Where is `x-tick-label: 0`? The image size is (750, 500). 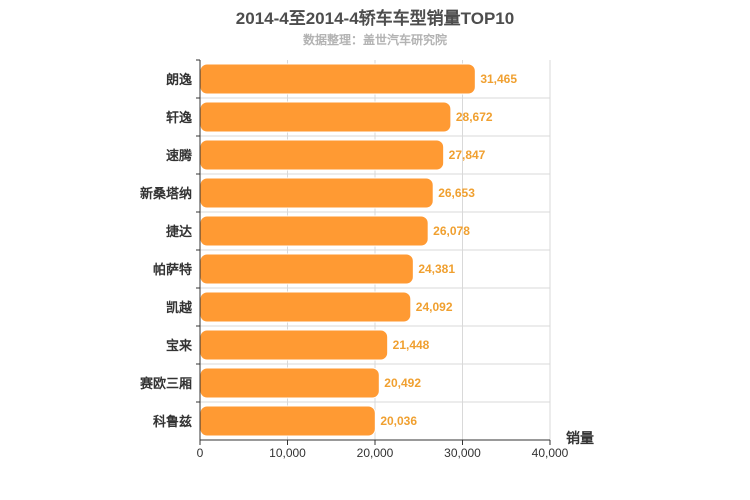
x-tick-label: 0 is located at coordinates (200, 453).